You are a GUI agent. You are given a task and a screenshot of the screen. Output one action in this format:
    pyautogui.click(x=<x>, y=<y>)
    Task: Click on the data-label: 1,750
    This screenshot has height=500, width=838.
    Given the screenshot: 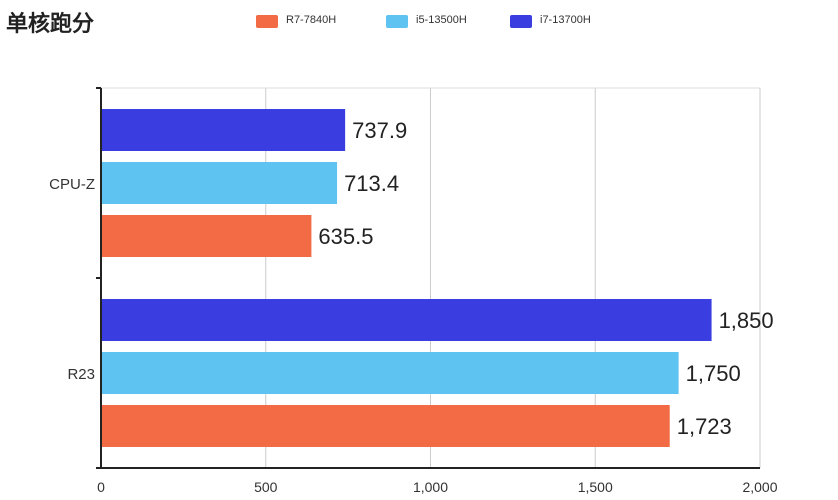 What is the action you would take?
    pyautogui.click(x=713, y=373)
    